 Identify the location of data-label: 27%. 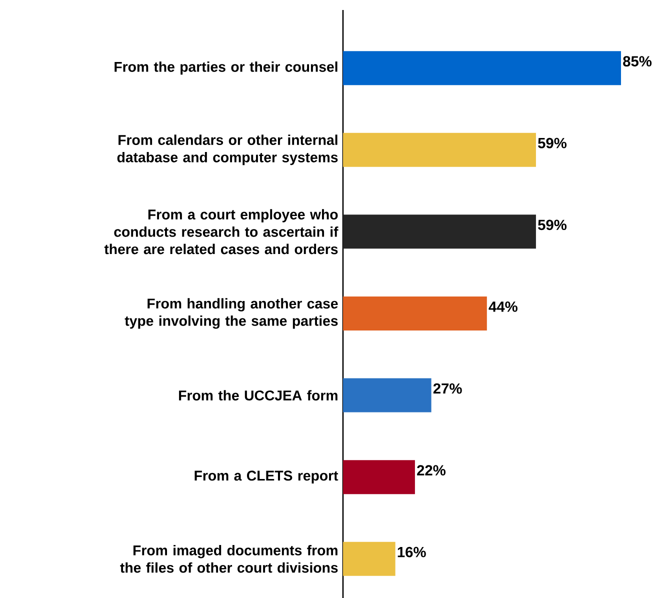
(447, 388).